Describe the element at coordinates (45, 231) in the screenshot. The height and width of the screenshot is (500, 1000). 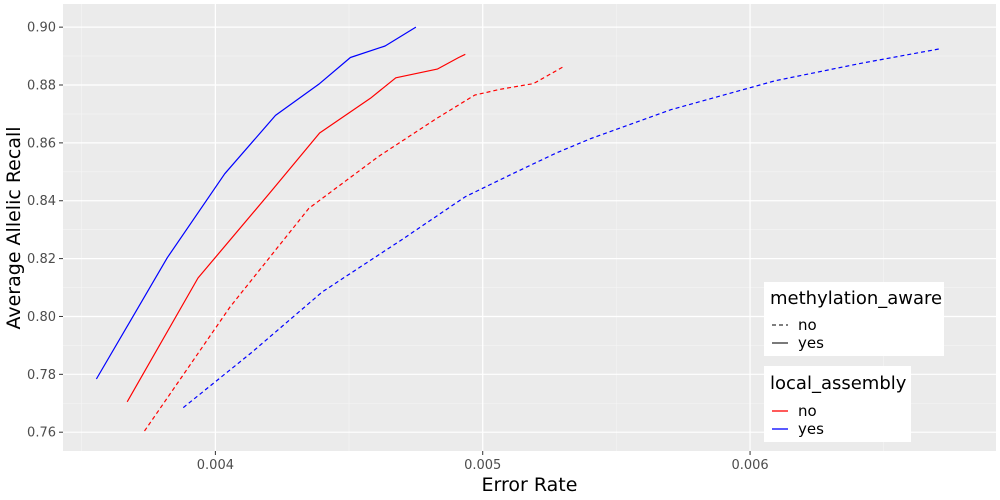
I see `y-axis-ticks: 0.76 0.78 0.80 0.82 0.84 0.86 0.88 0.90` at that location.